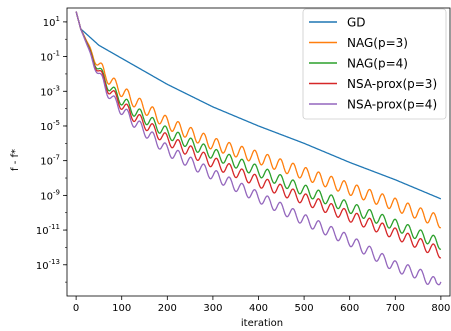 This screenshot has height=331, width=451. I want to click on y-tick-label: 10⁻³, so click(50, 91).